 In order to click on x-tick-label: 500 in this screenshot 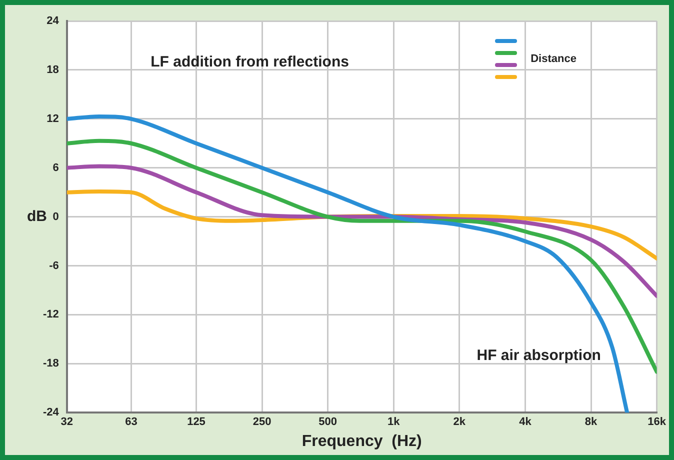, I will do `click(328, 422)`.